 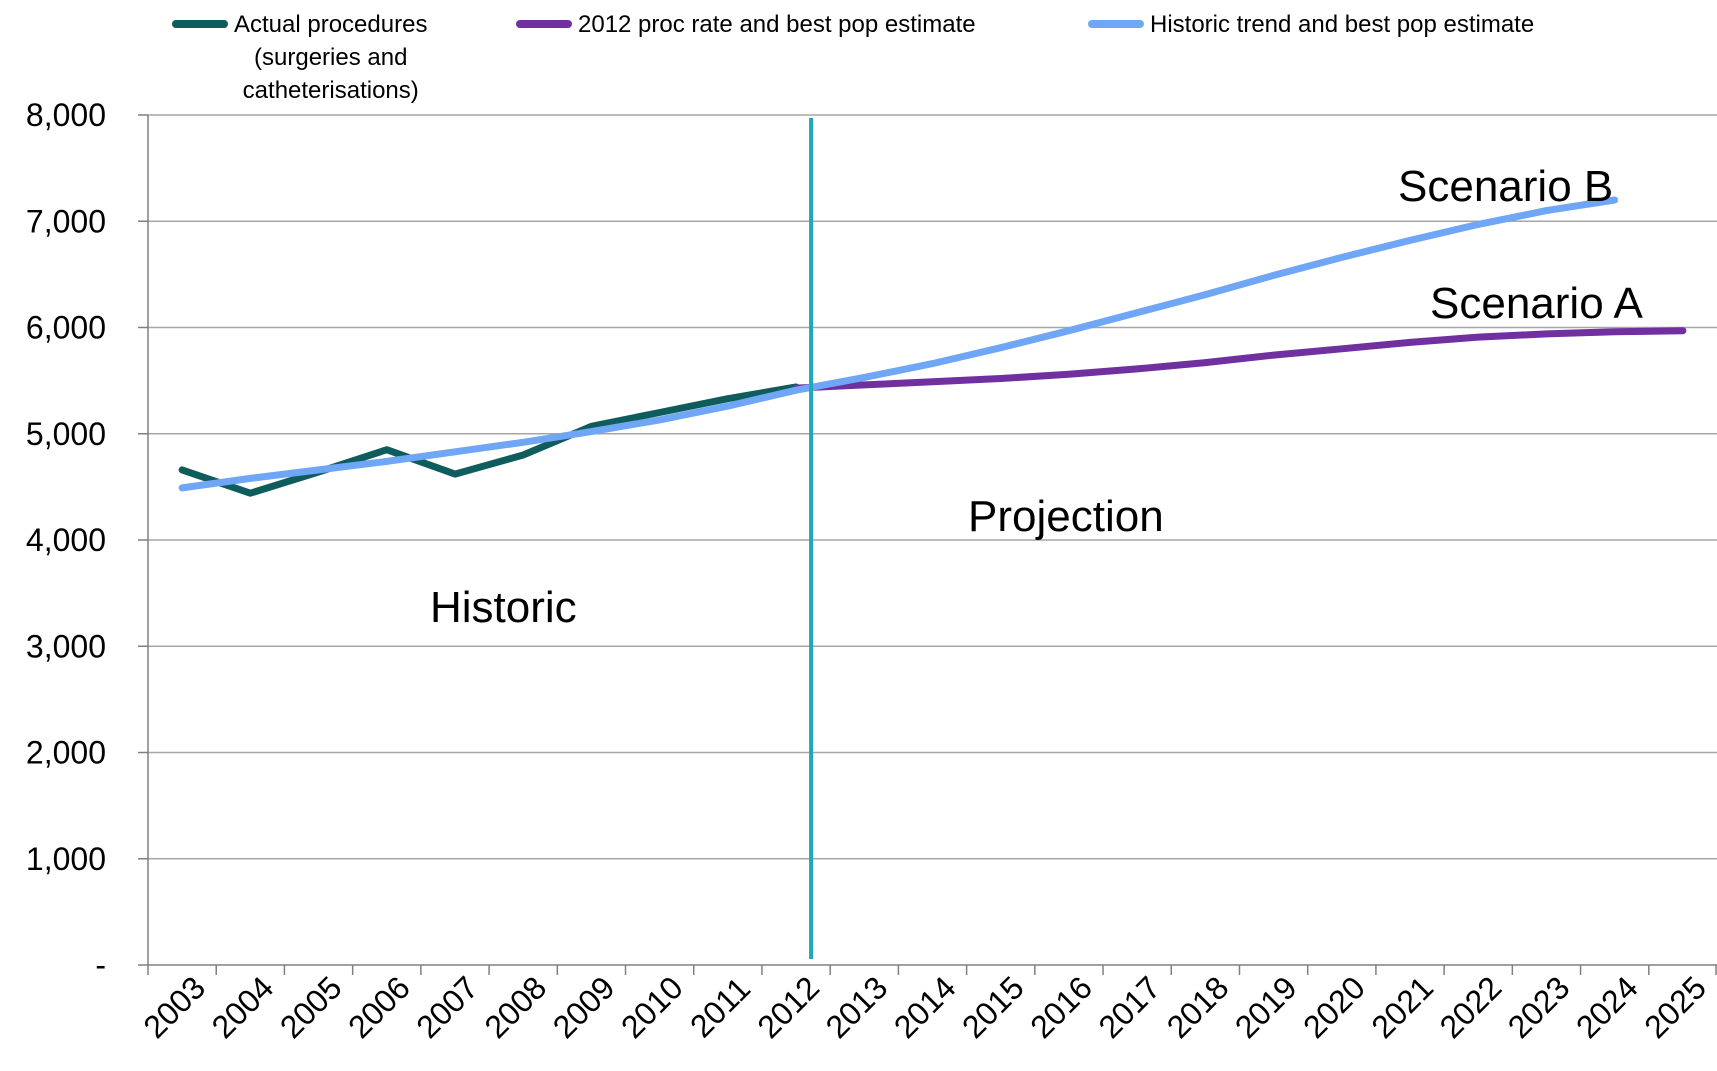 What do you see at coordinates (1334, 1007) in the screenshot?
I see `x-tick-label-2020: 2020` at bounding box center [1334, 1007].